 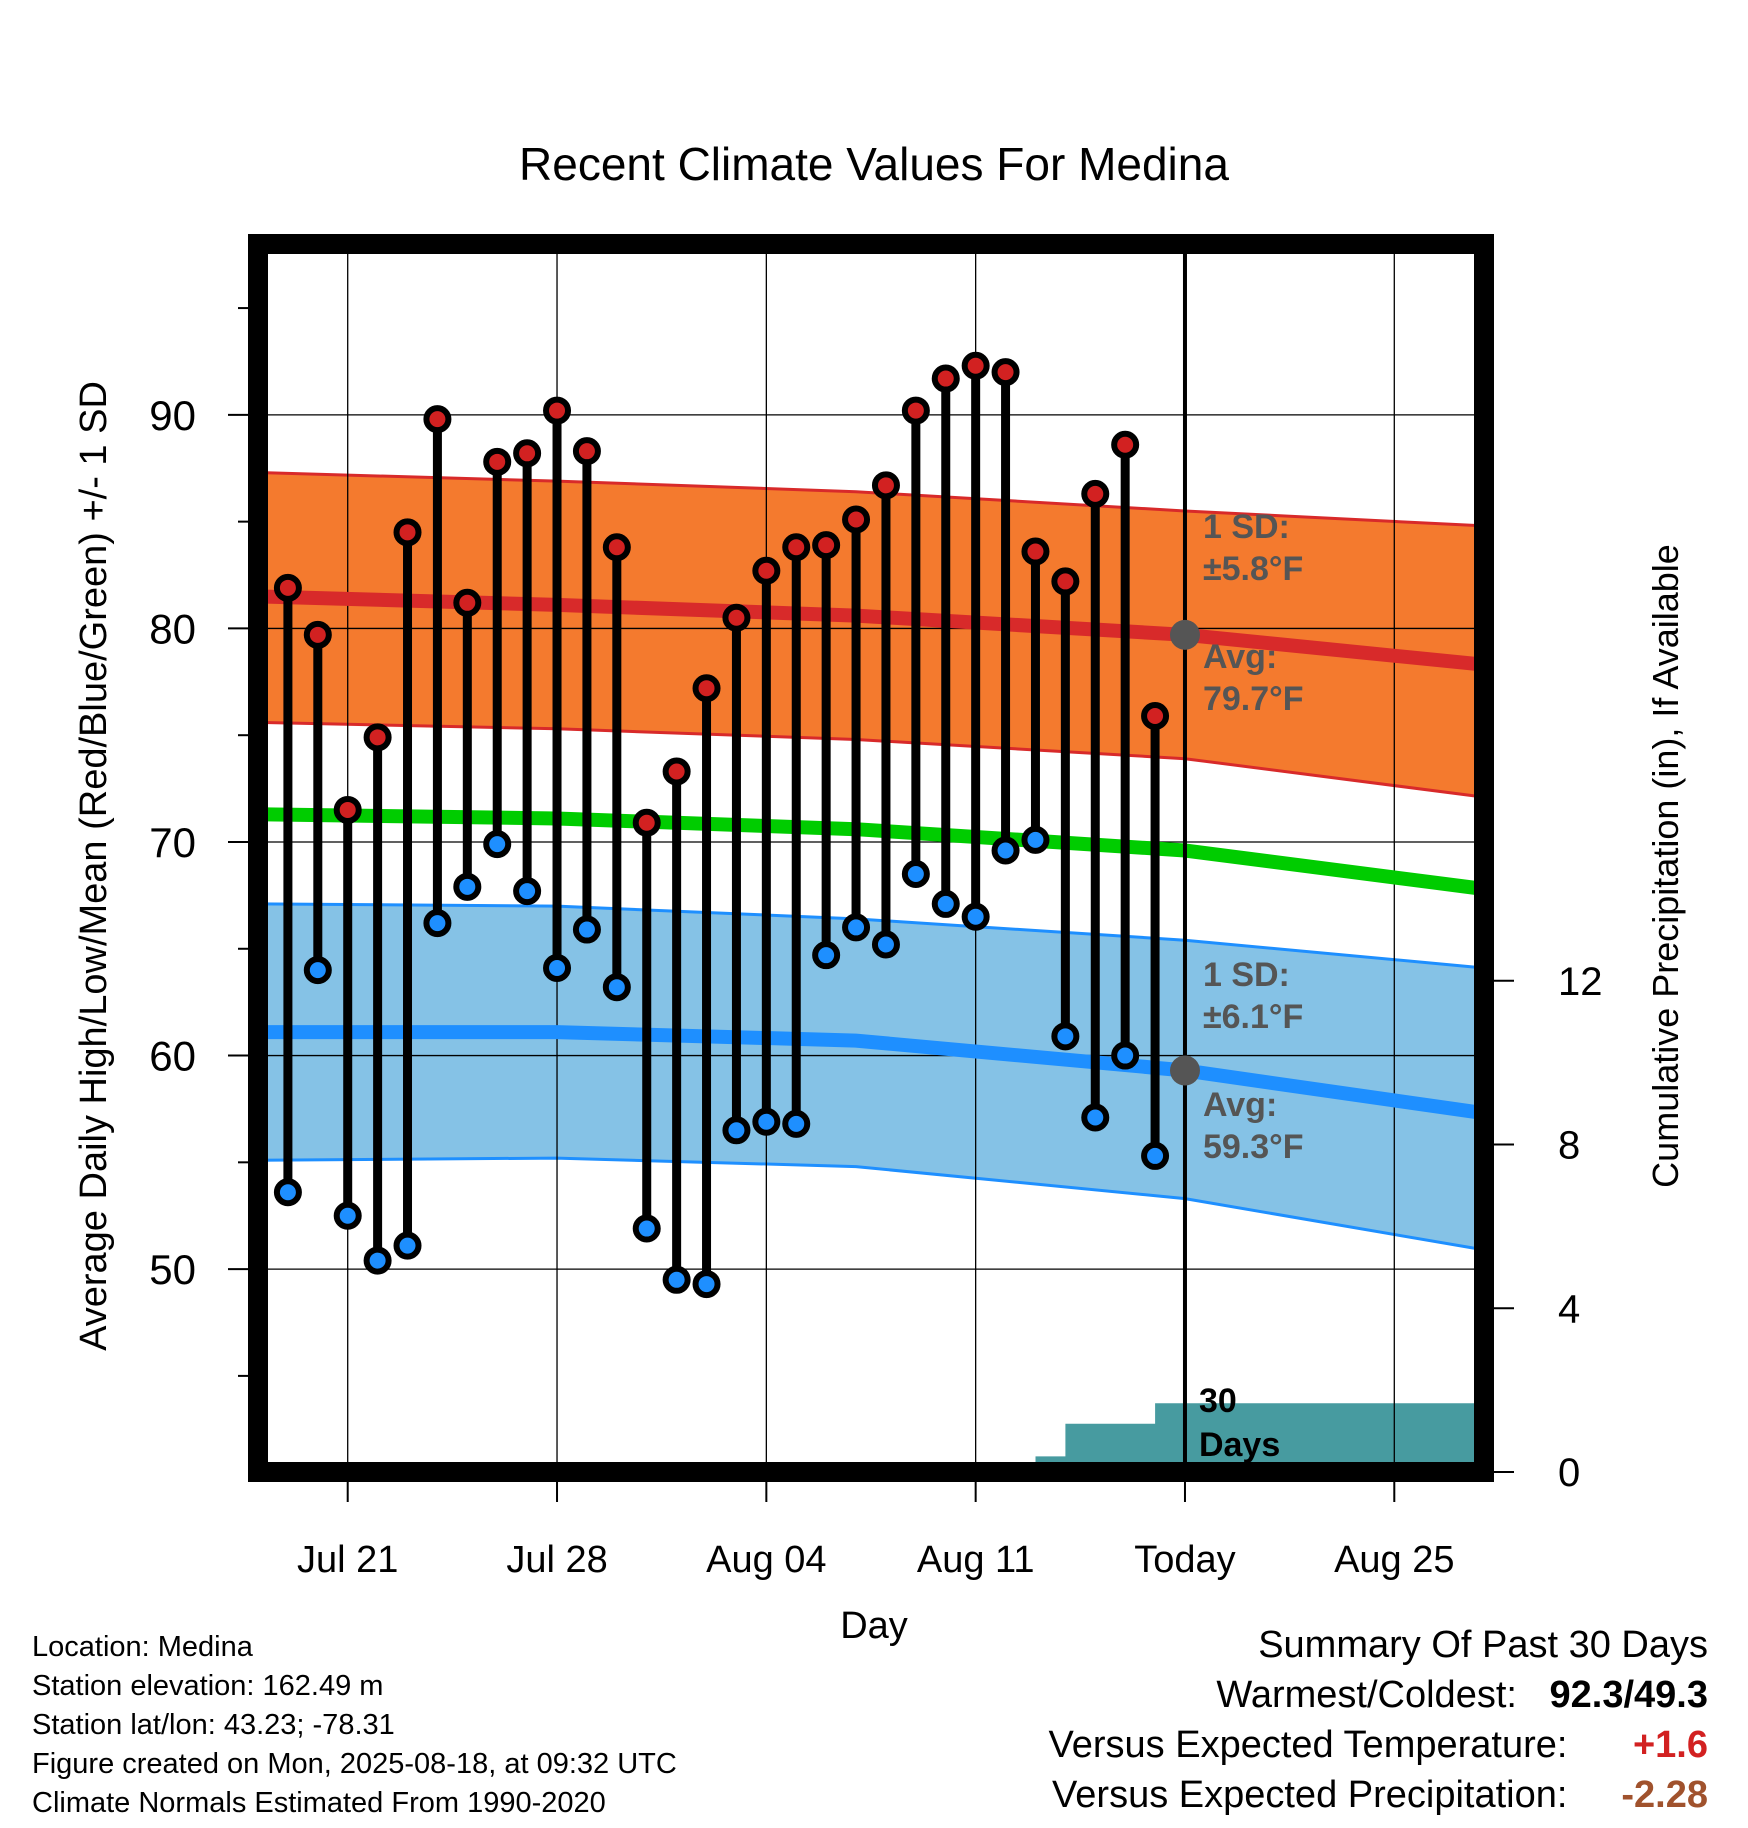 I want to click on y2-tick-label: 4, so click(x=1569, y=1309).